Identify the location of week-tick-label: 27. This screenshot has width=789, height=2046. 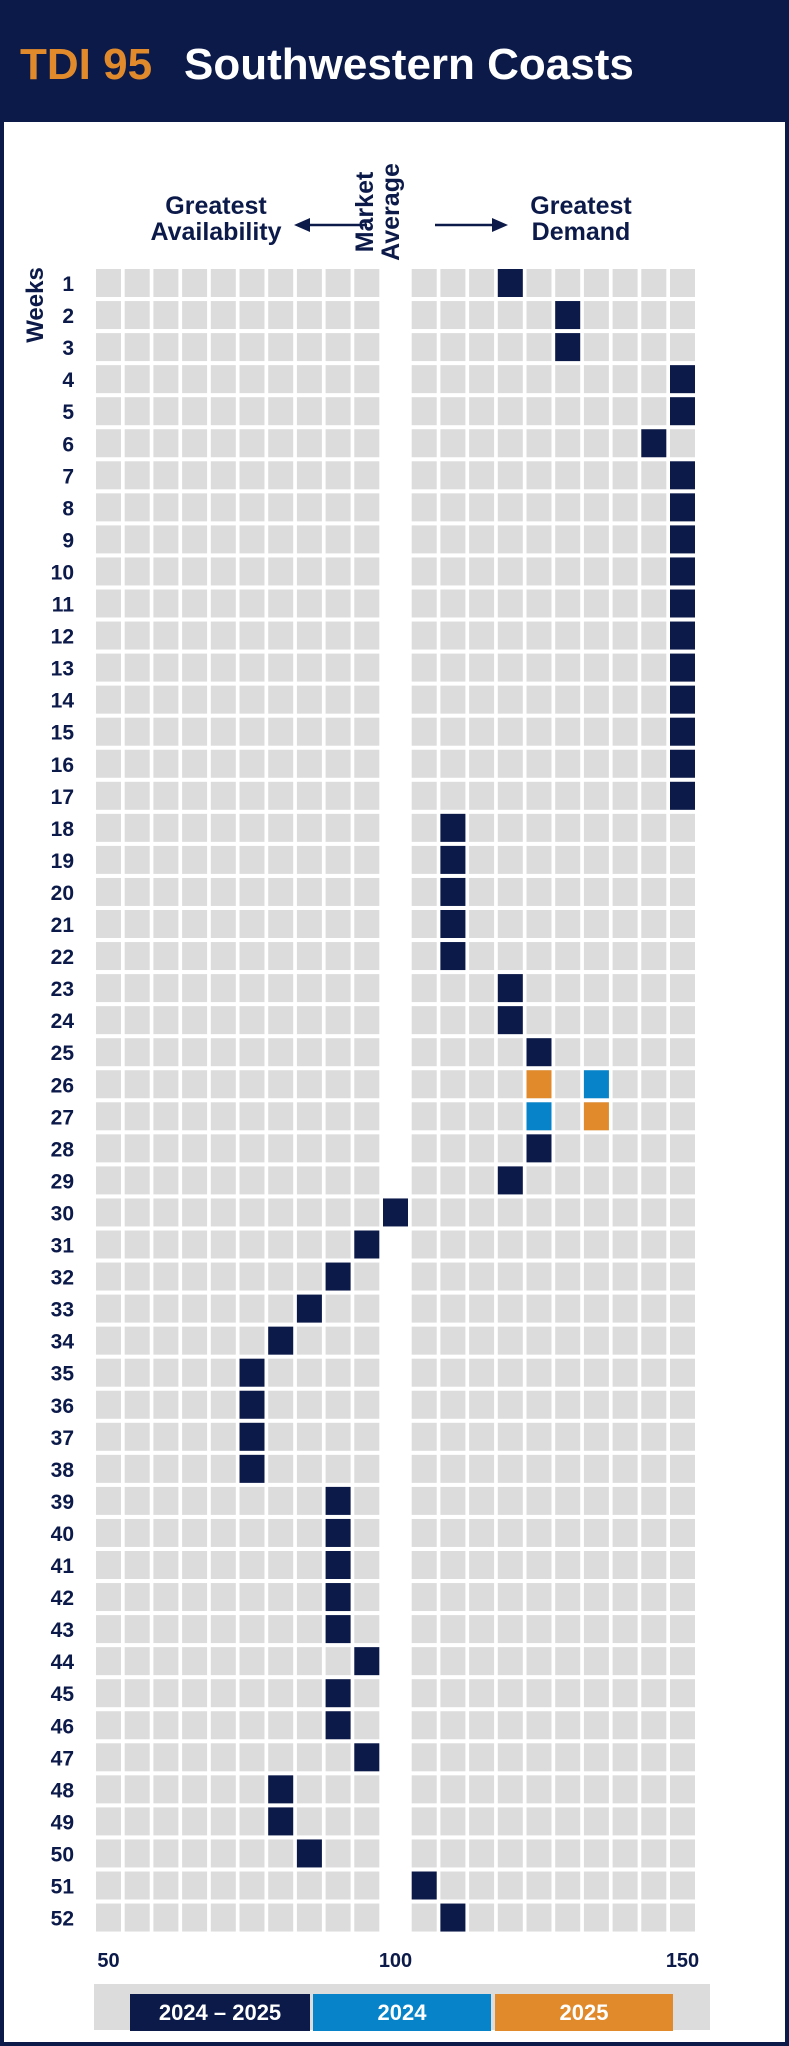
(62, 1117).